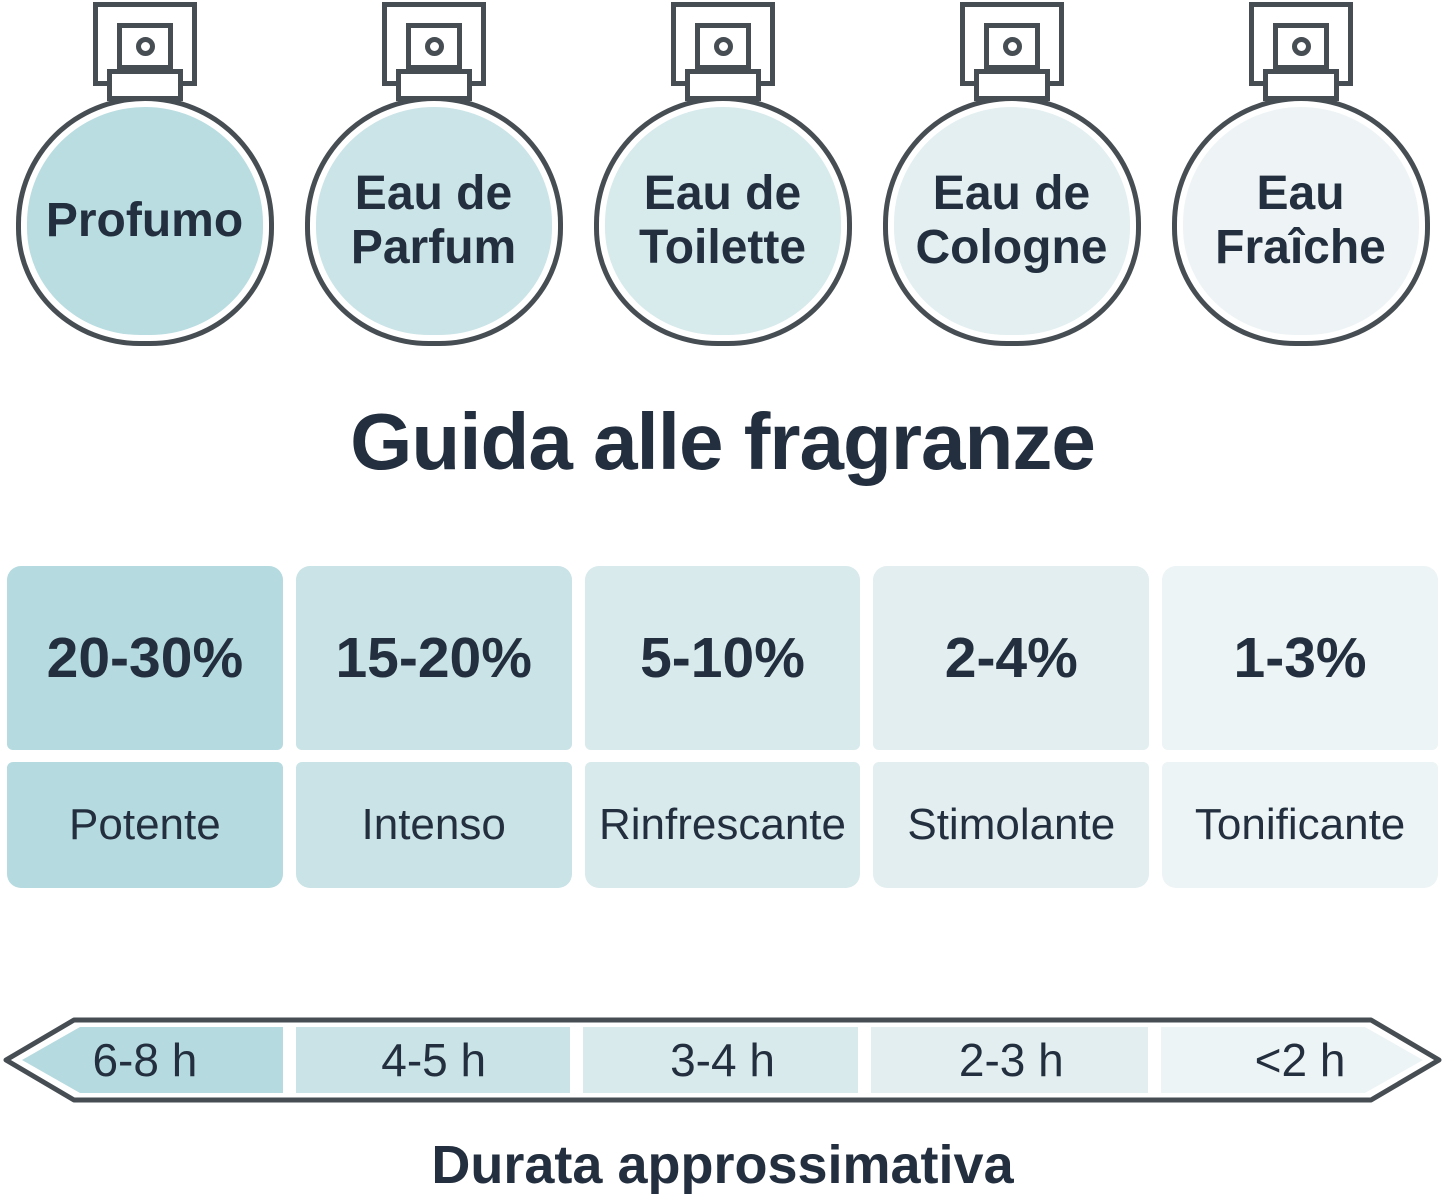 The image size is (1445, 1197). I want to click on descriptor-cell: Potente, so click(145, 825).